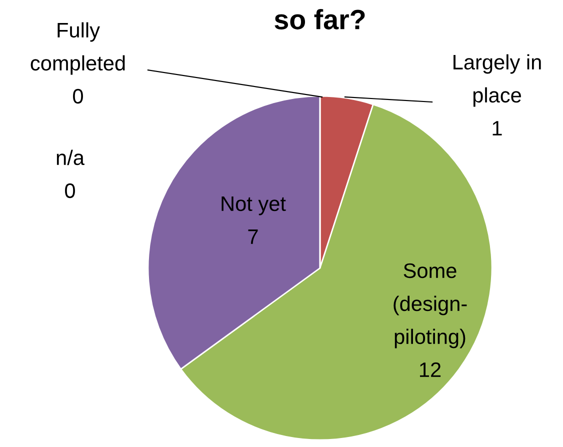 The width and height of the screenshot is (563, 447). Describe the element at coordinates (77, 48) in the screenshot. I see `category-label: Fully completed` at that location.